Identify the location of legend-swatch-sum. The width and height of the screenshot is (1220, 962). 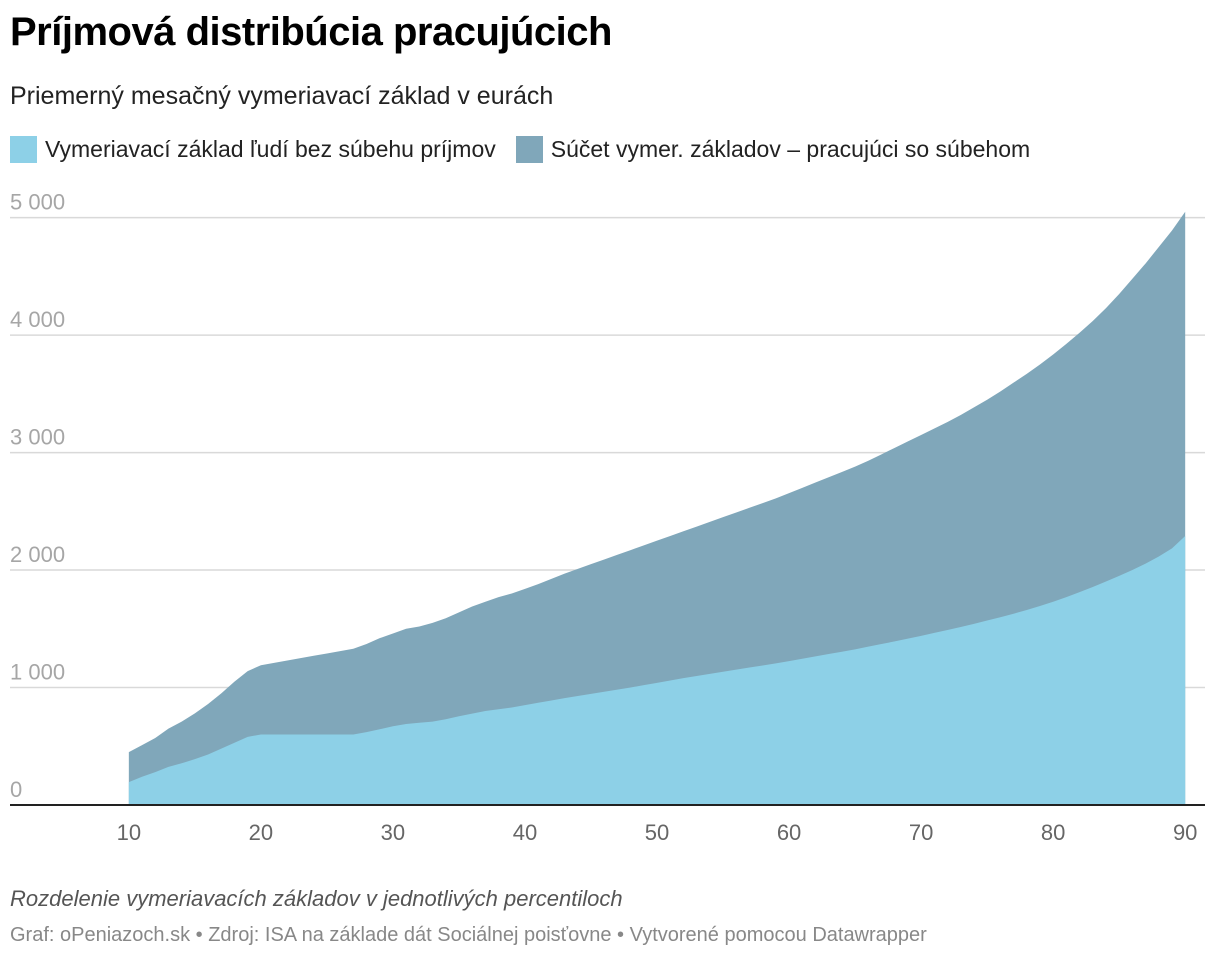
(529, 149).